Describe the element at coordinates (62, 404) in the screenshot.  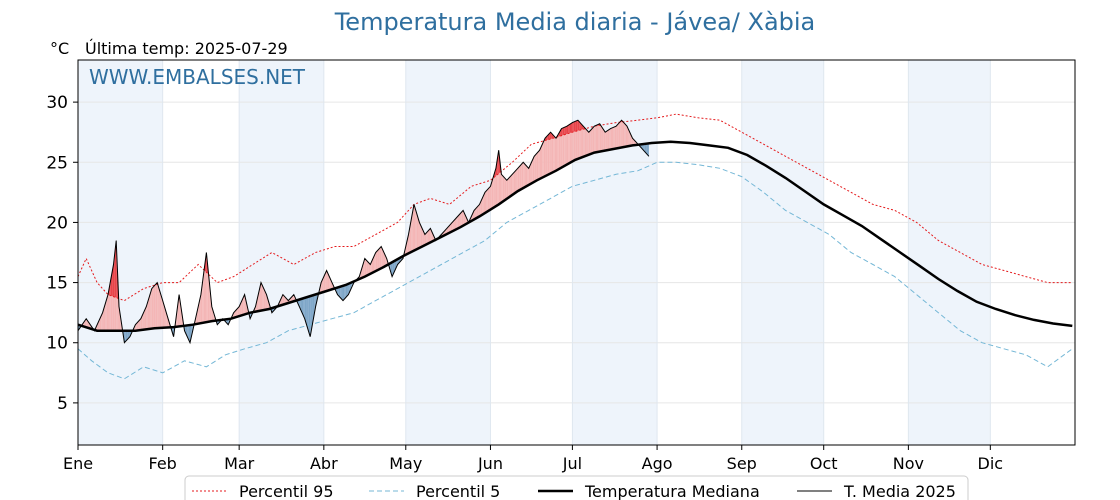
I see `y-tick-label: 5` at that location.